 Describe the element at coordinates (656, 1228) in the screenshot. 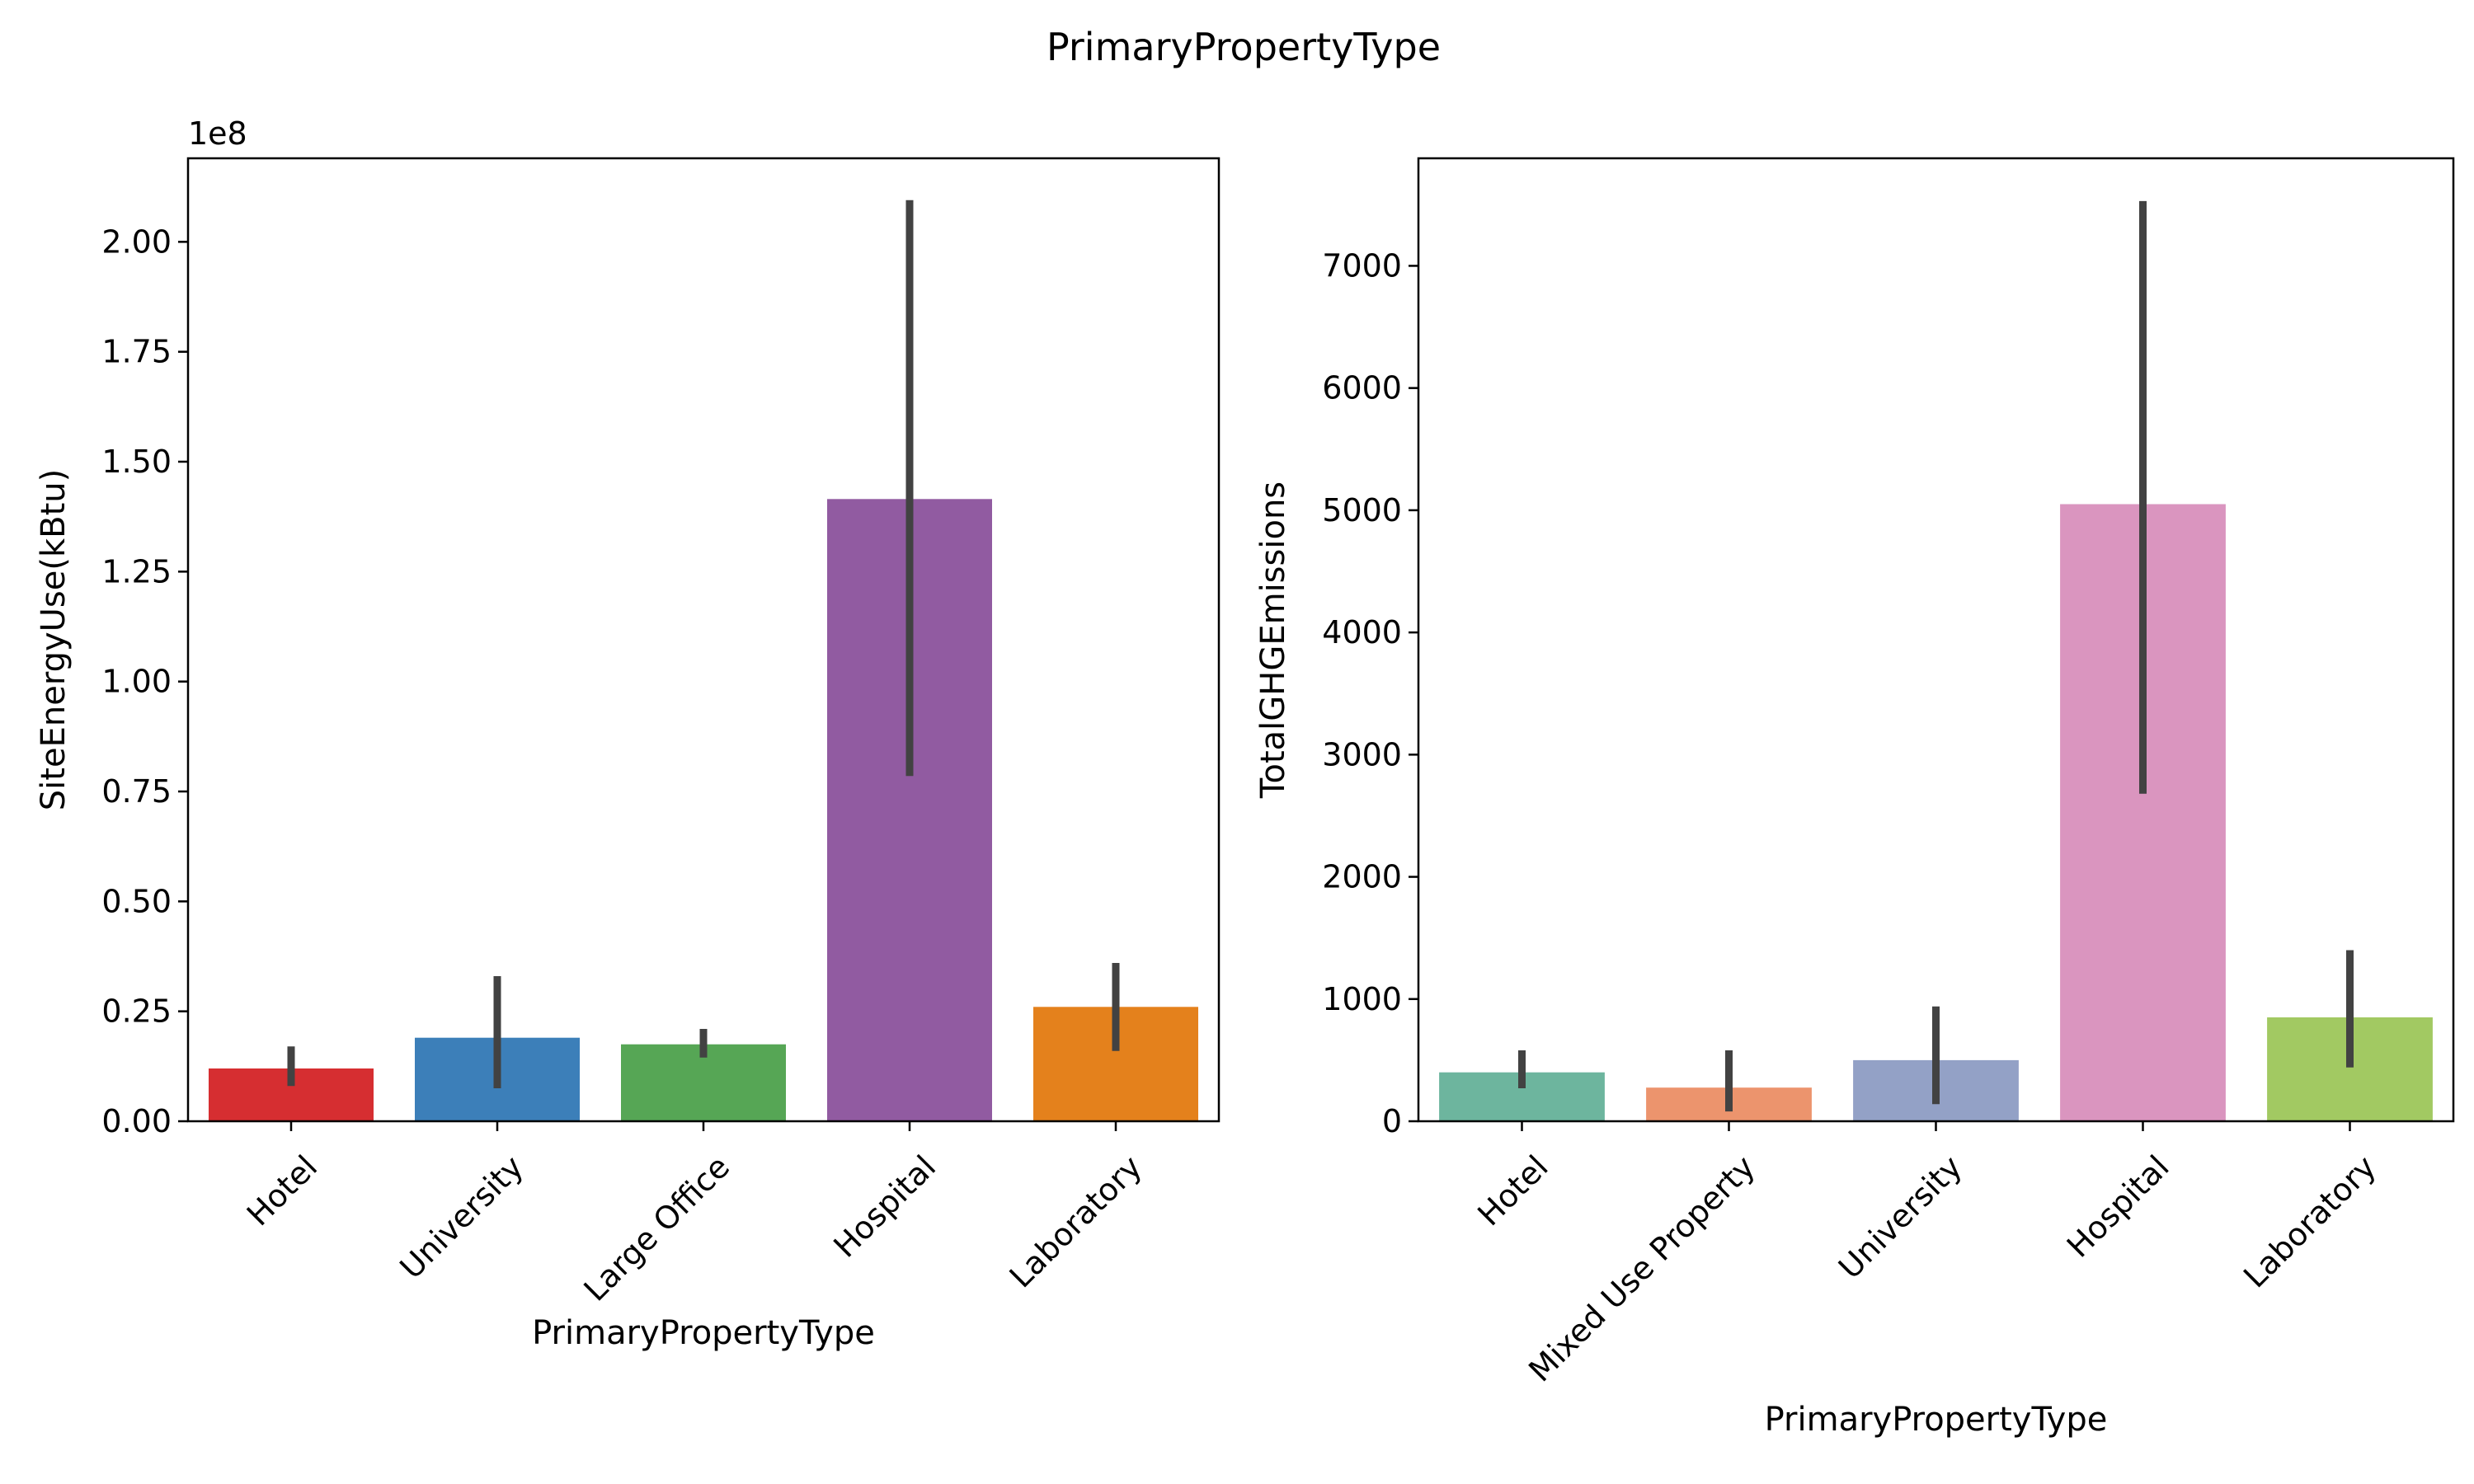

I see `chart-0-xtick-label: Large Office` at that location.